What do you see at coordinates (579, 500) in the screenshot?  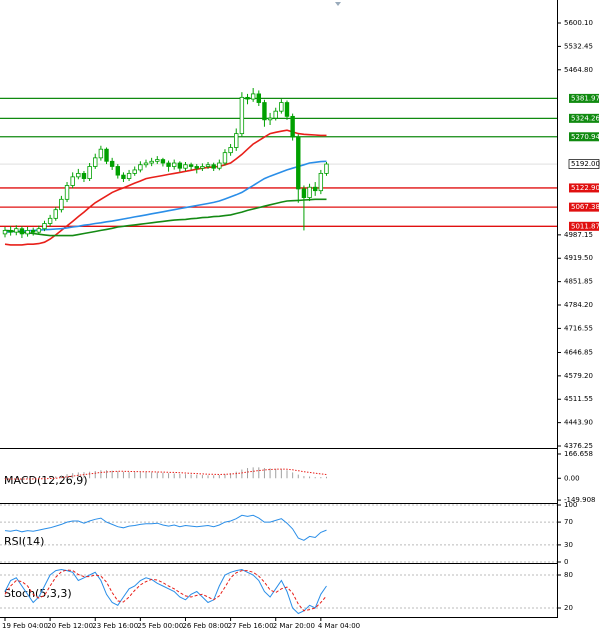 I see `y-tick-label: -149.908` at bounding box center [579, 500].